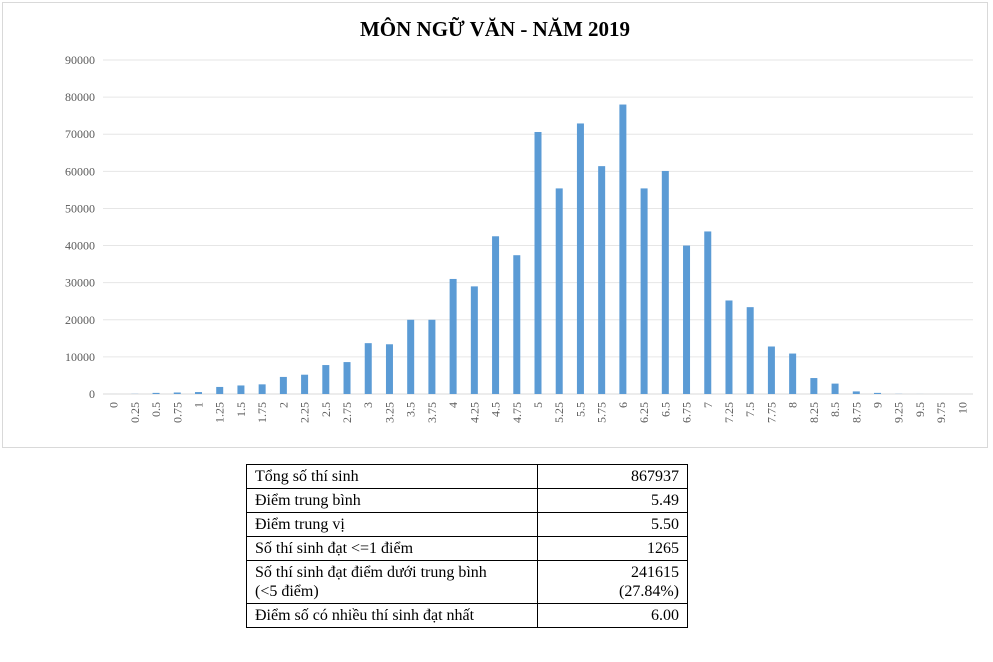  I want to click on stats-value: 6.00, so click(612, 615).